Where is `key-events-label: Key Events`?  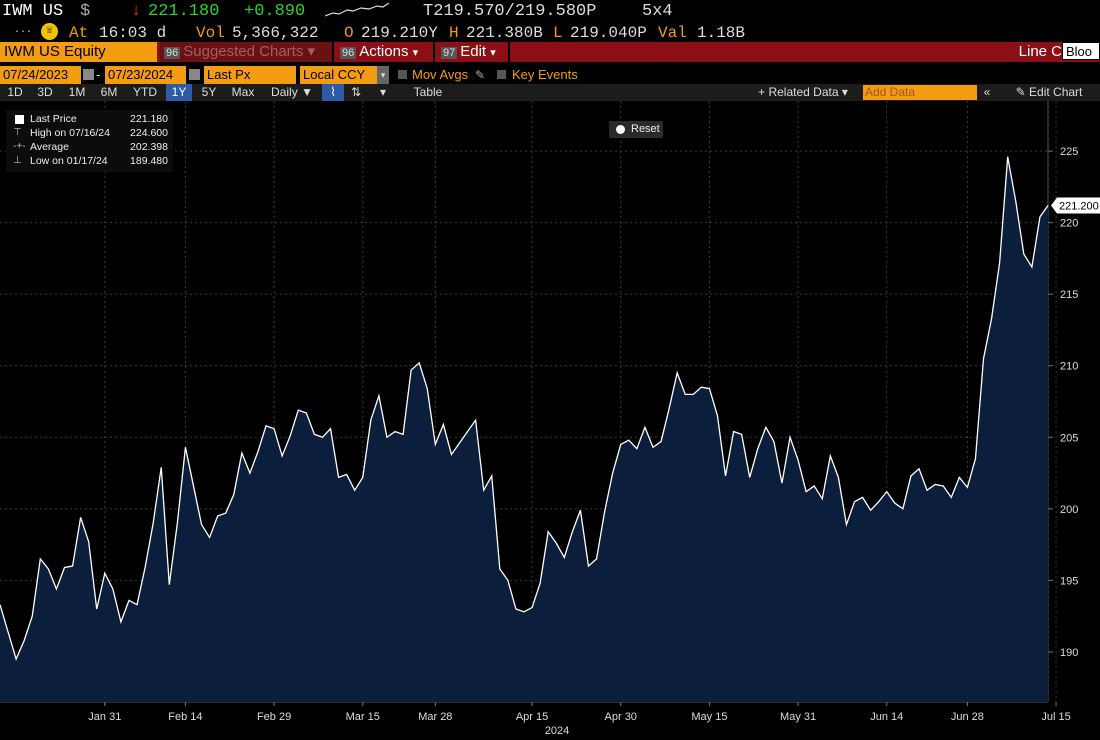 key-events-label: Key Events is located at coordinates (545, 74).